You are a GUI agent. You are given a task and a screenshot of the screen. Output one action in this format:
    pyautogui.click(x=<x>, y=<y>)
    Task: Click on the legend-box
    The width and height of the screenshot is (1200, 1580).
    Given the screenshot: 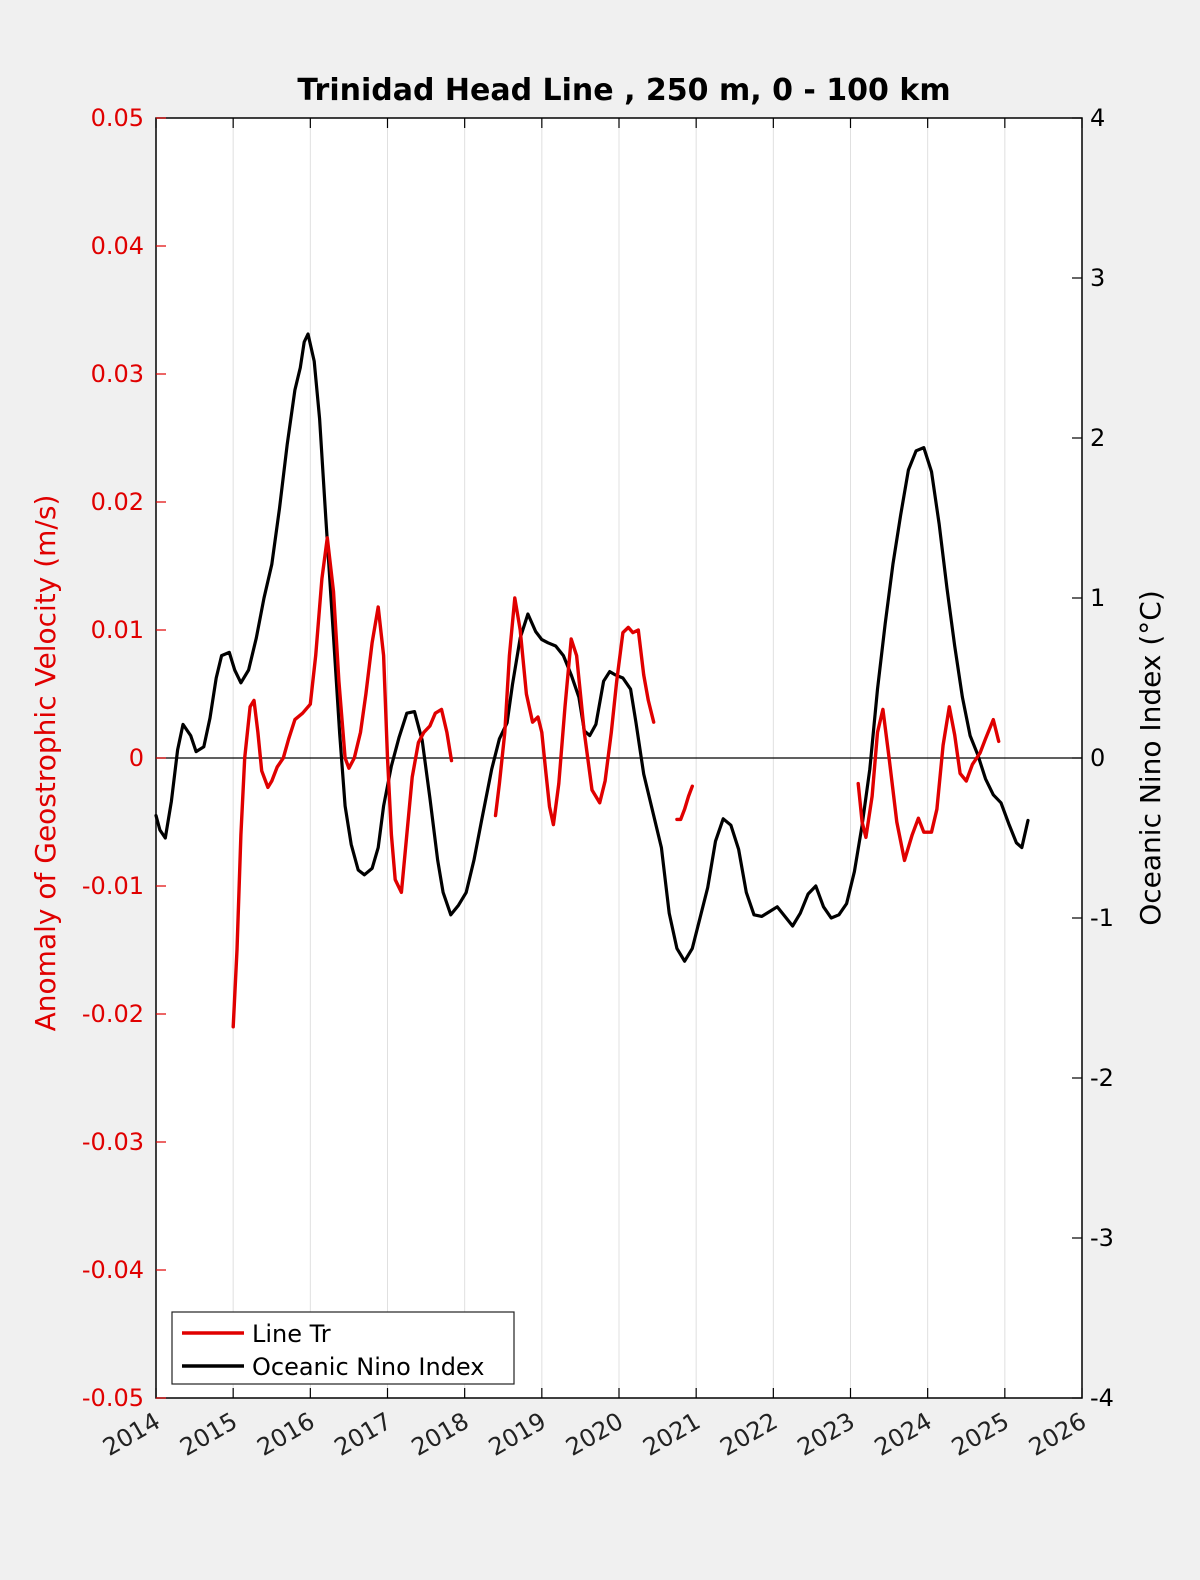 What is the action you would take?
    pyautogui.click(x=343, y=1348)
    